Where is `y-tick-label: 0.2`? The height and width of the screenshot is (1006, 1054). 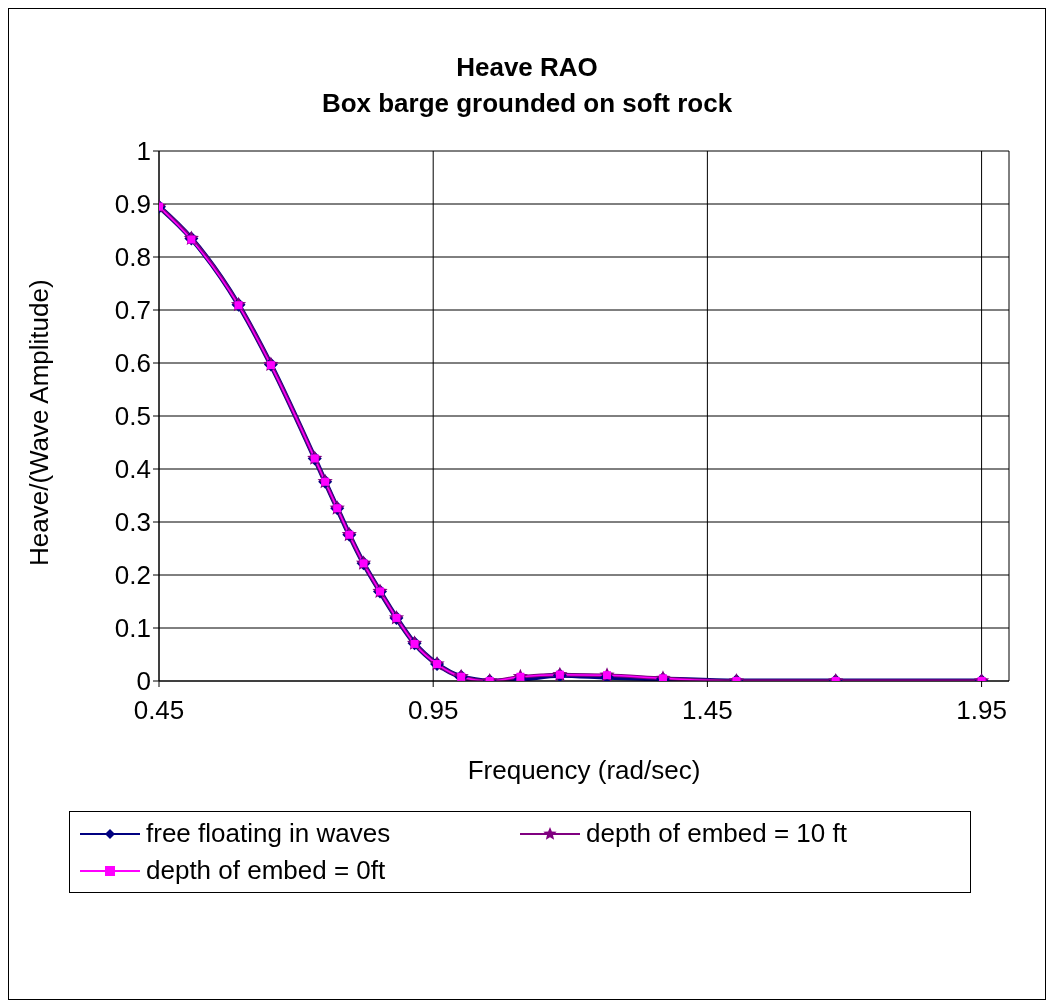
y-tick-label: 0.2 is located at coordinates (132, 575).